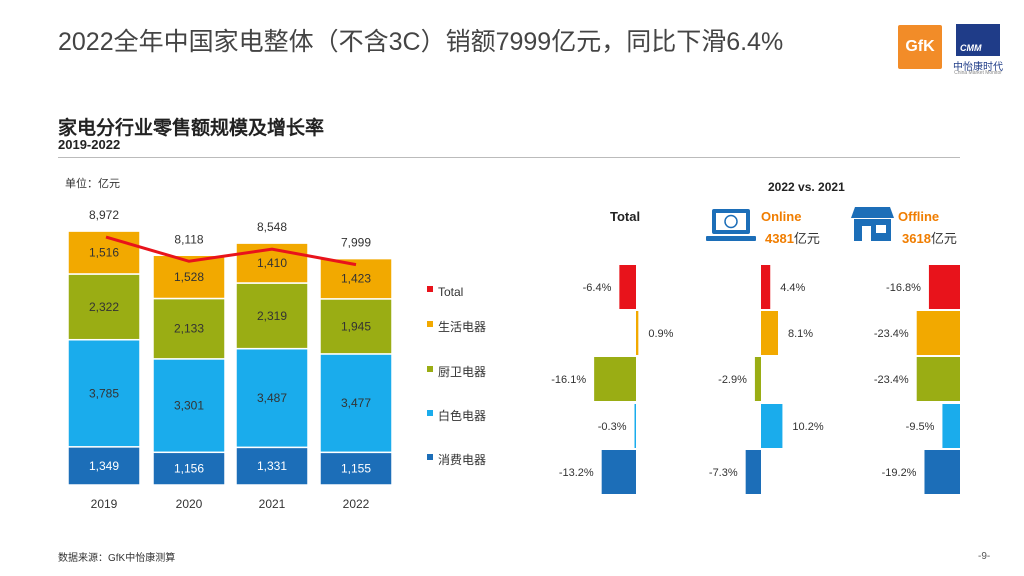 The width and height of the screenshot is (1024, 576). Describe the element at coordinates (881, 229) in the screenshot. I see `store-icon-window` at that location.